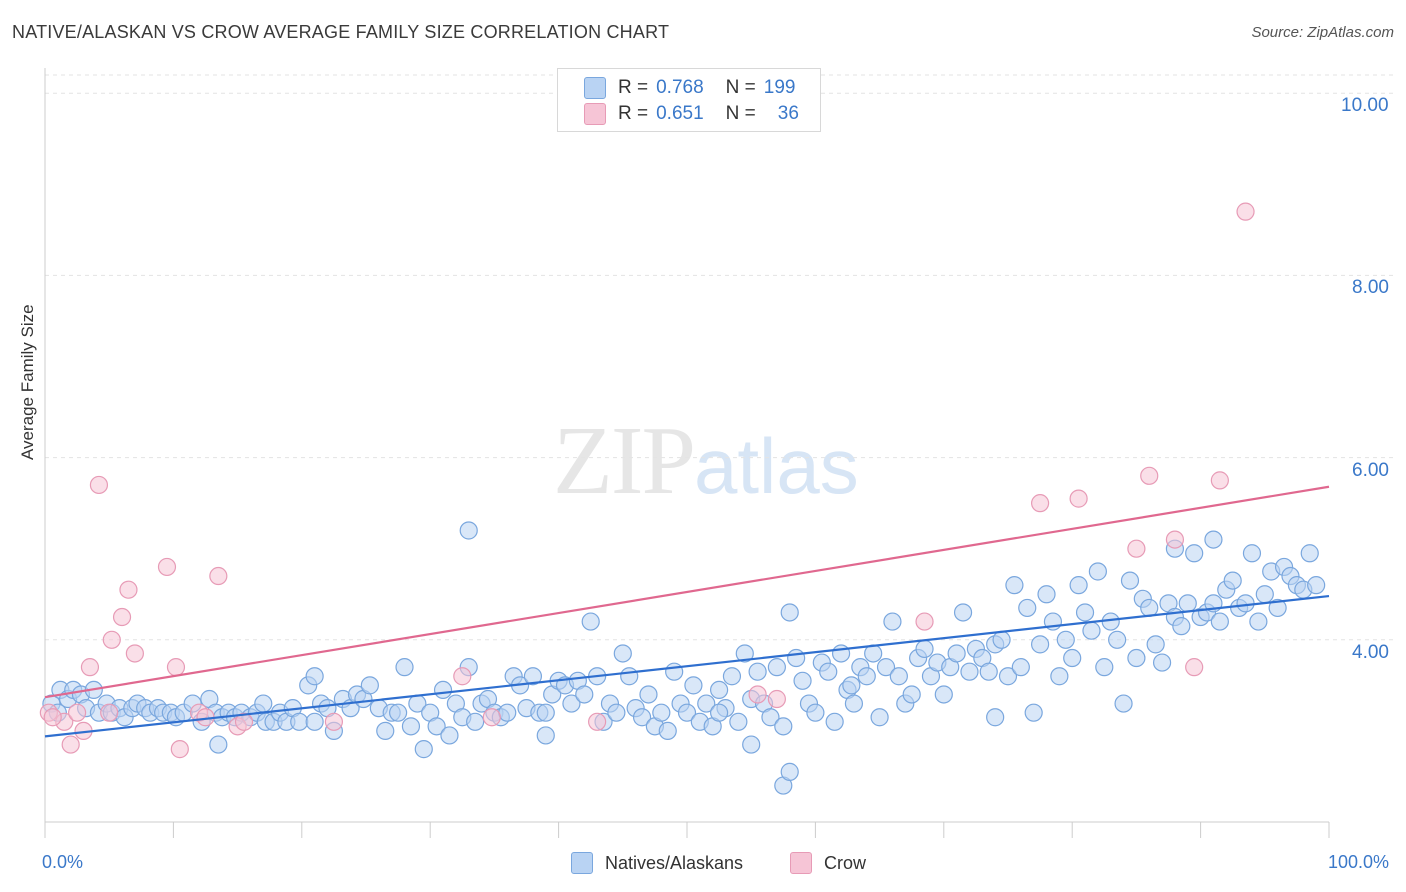  What do you see at coordinates (624, 461) in the screenshot?
I see `watermark-zip: ZIP` at bounding box center [624, 461].